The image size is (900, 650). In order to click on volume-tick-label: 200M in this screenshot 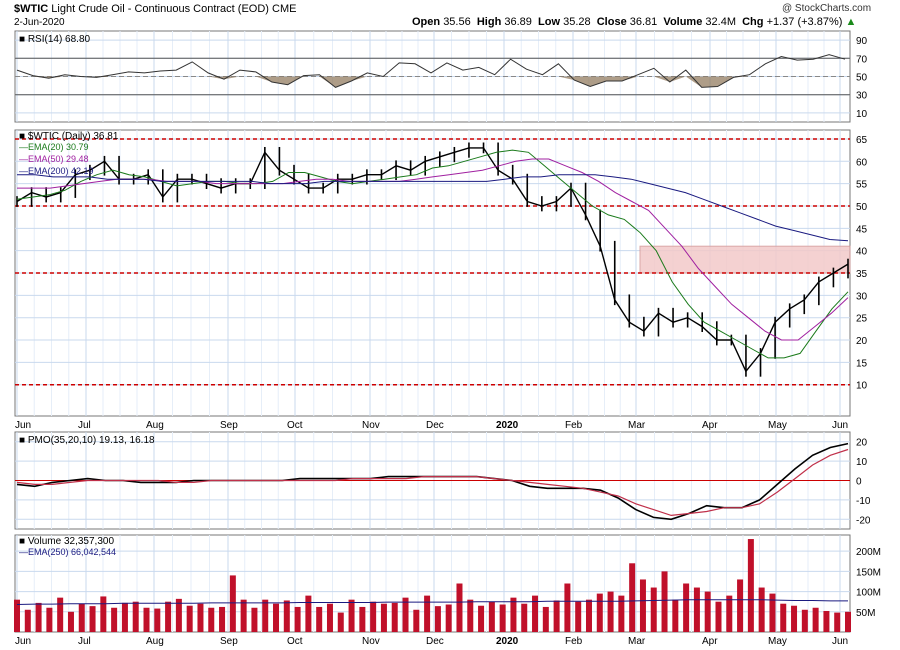, I will do `click(868, 552)`.